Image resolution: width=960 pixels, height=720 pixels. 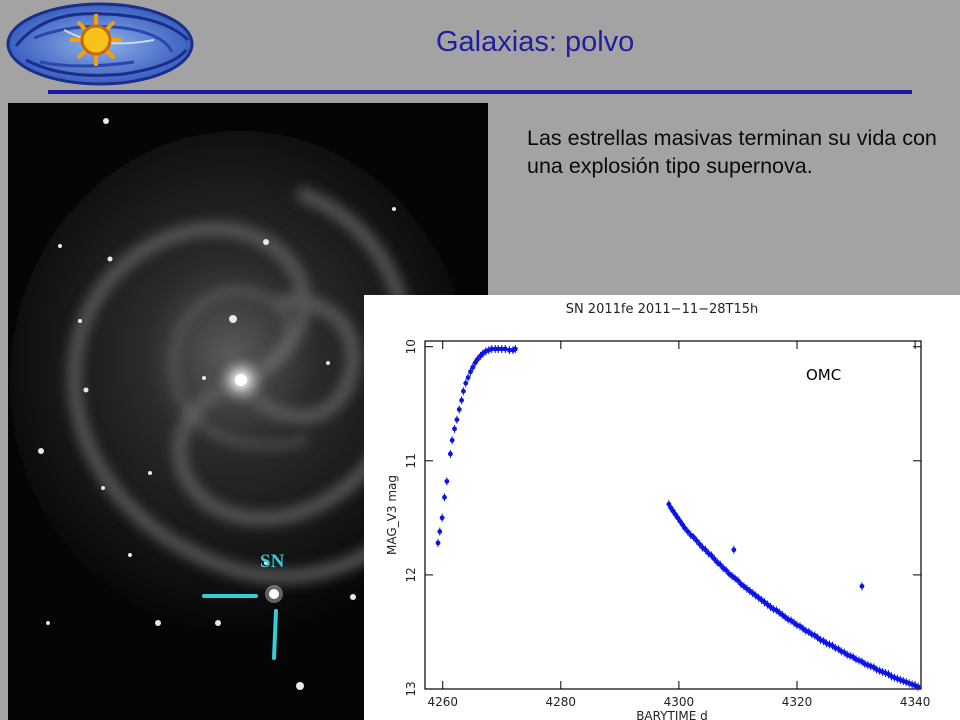 What do you see at coordinates (411, 574) in the screenshot?
I see `y-tick-label: 12` at bounding box center [411, 574].